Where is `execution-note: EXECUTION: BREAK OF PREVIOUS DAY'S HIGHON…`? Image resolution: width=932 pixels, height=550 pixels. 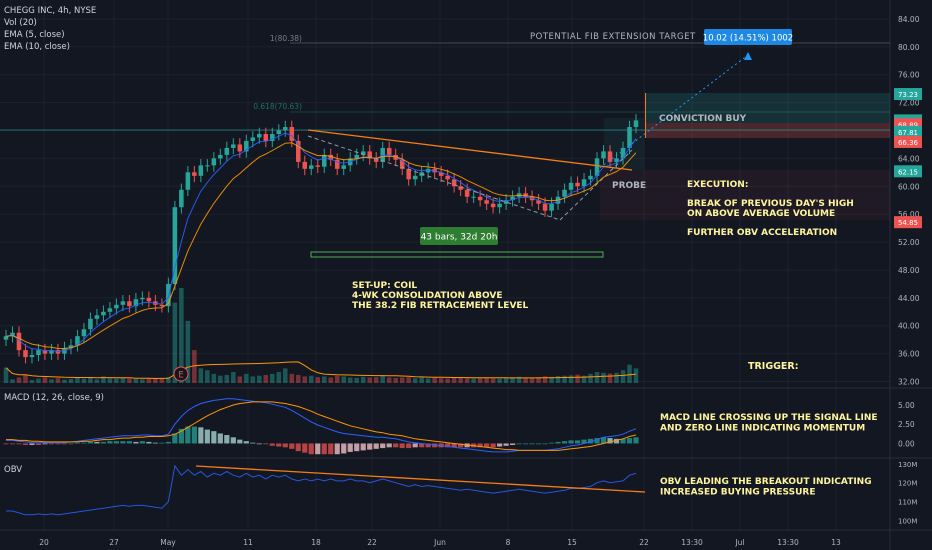 execution-note: EXECUTION: BREAK OF PREVIOUS DAY'S HIGHON… is located at coordinates (770, 209).